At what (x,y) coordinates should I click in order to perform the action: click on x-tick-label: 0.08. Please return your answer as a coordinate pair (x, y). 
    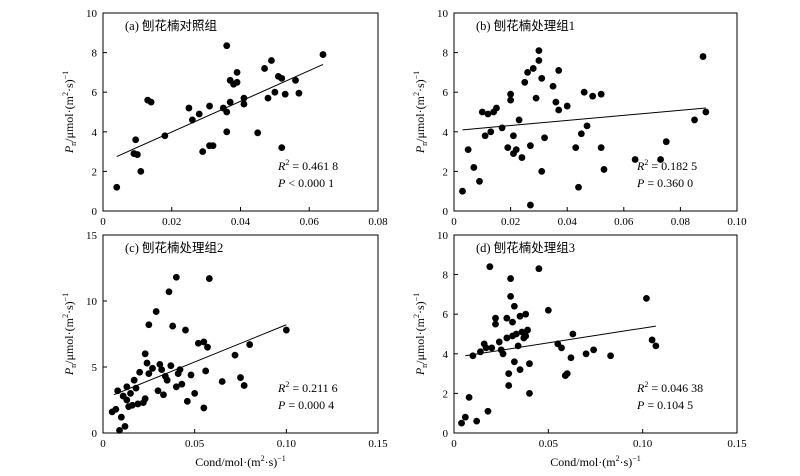
    Looking at the image, I should click on (378, 222).